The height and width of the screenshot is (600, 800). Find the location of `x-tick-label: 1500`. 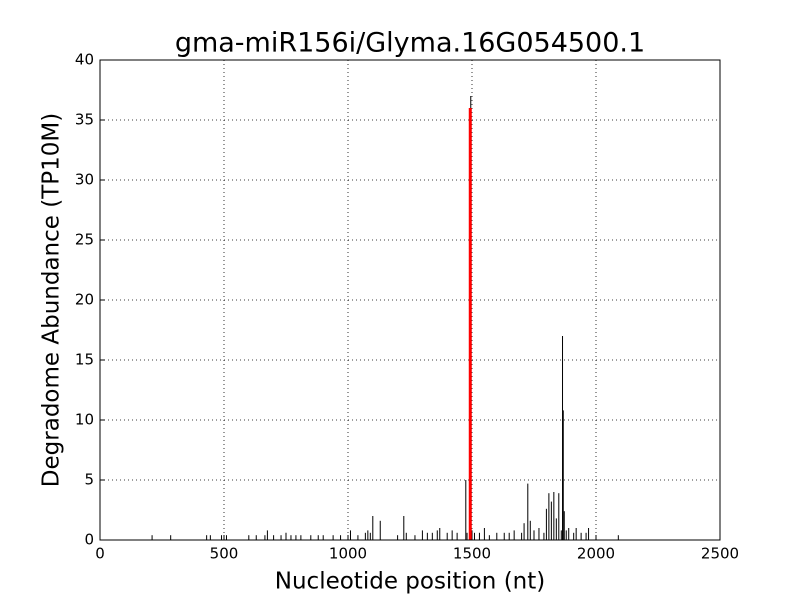

x-tick-label: 1500 is located at coordinates (472, 554).